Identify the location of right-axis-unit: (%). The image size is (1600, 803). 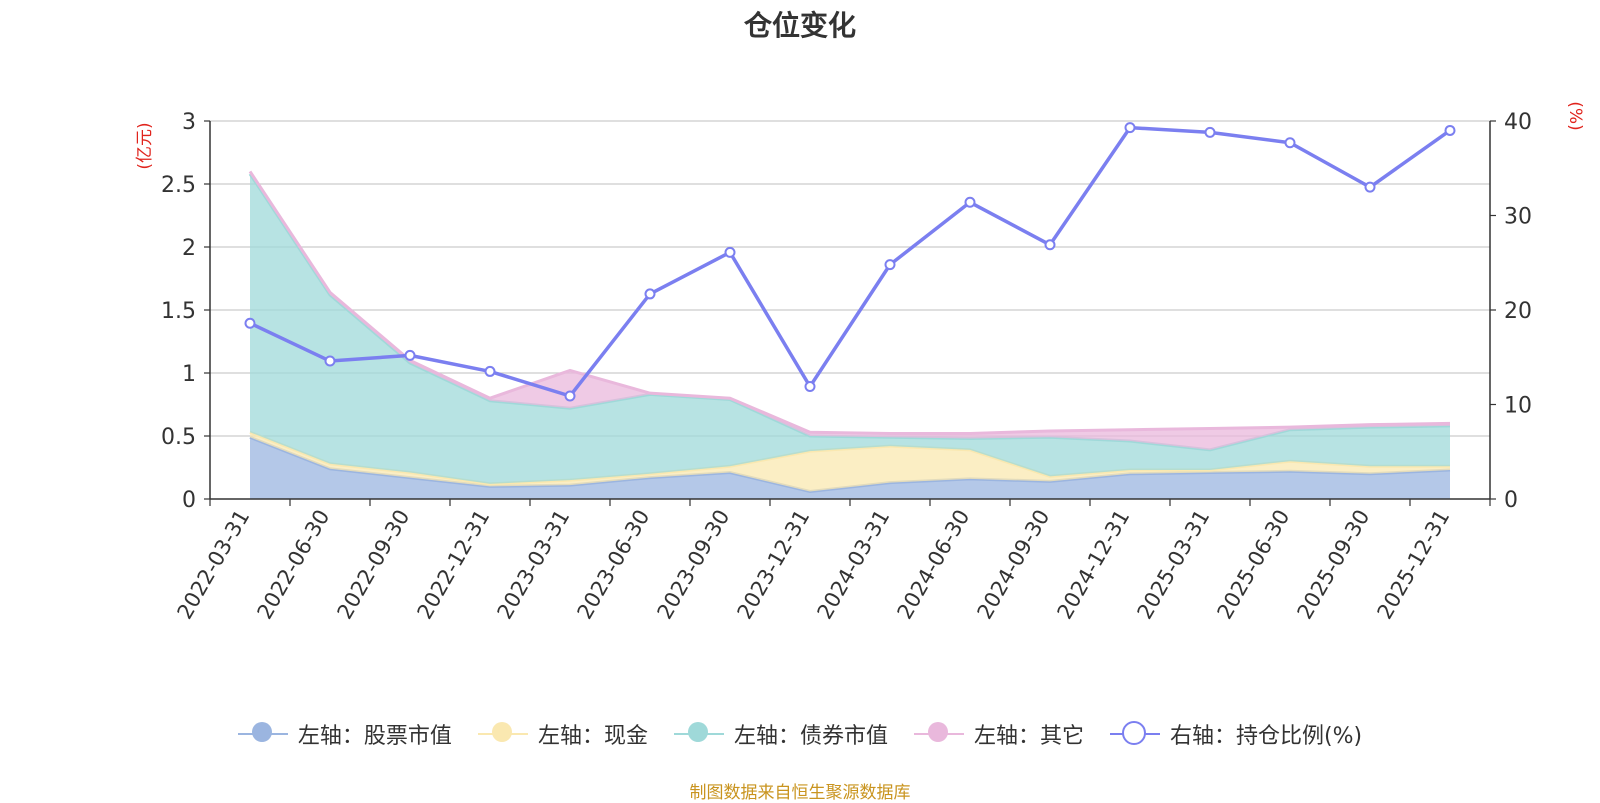
(1575, 115).